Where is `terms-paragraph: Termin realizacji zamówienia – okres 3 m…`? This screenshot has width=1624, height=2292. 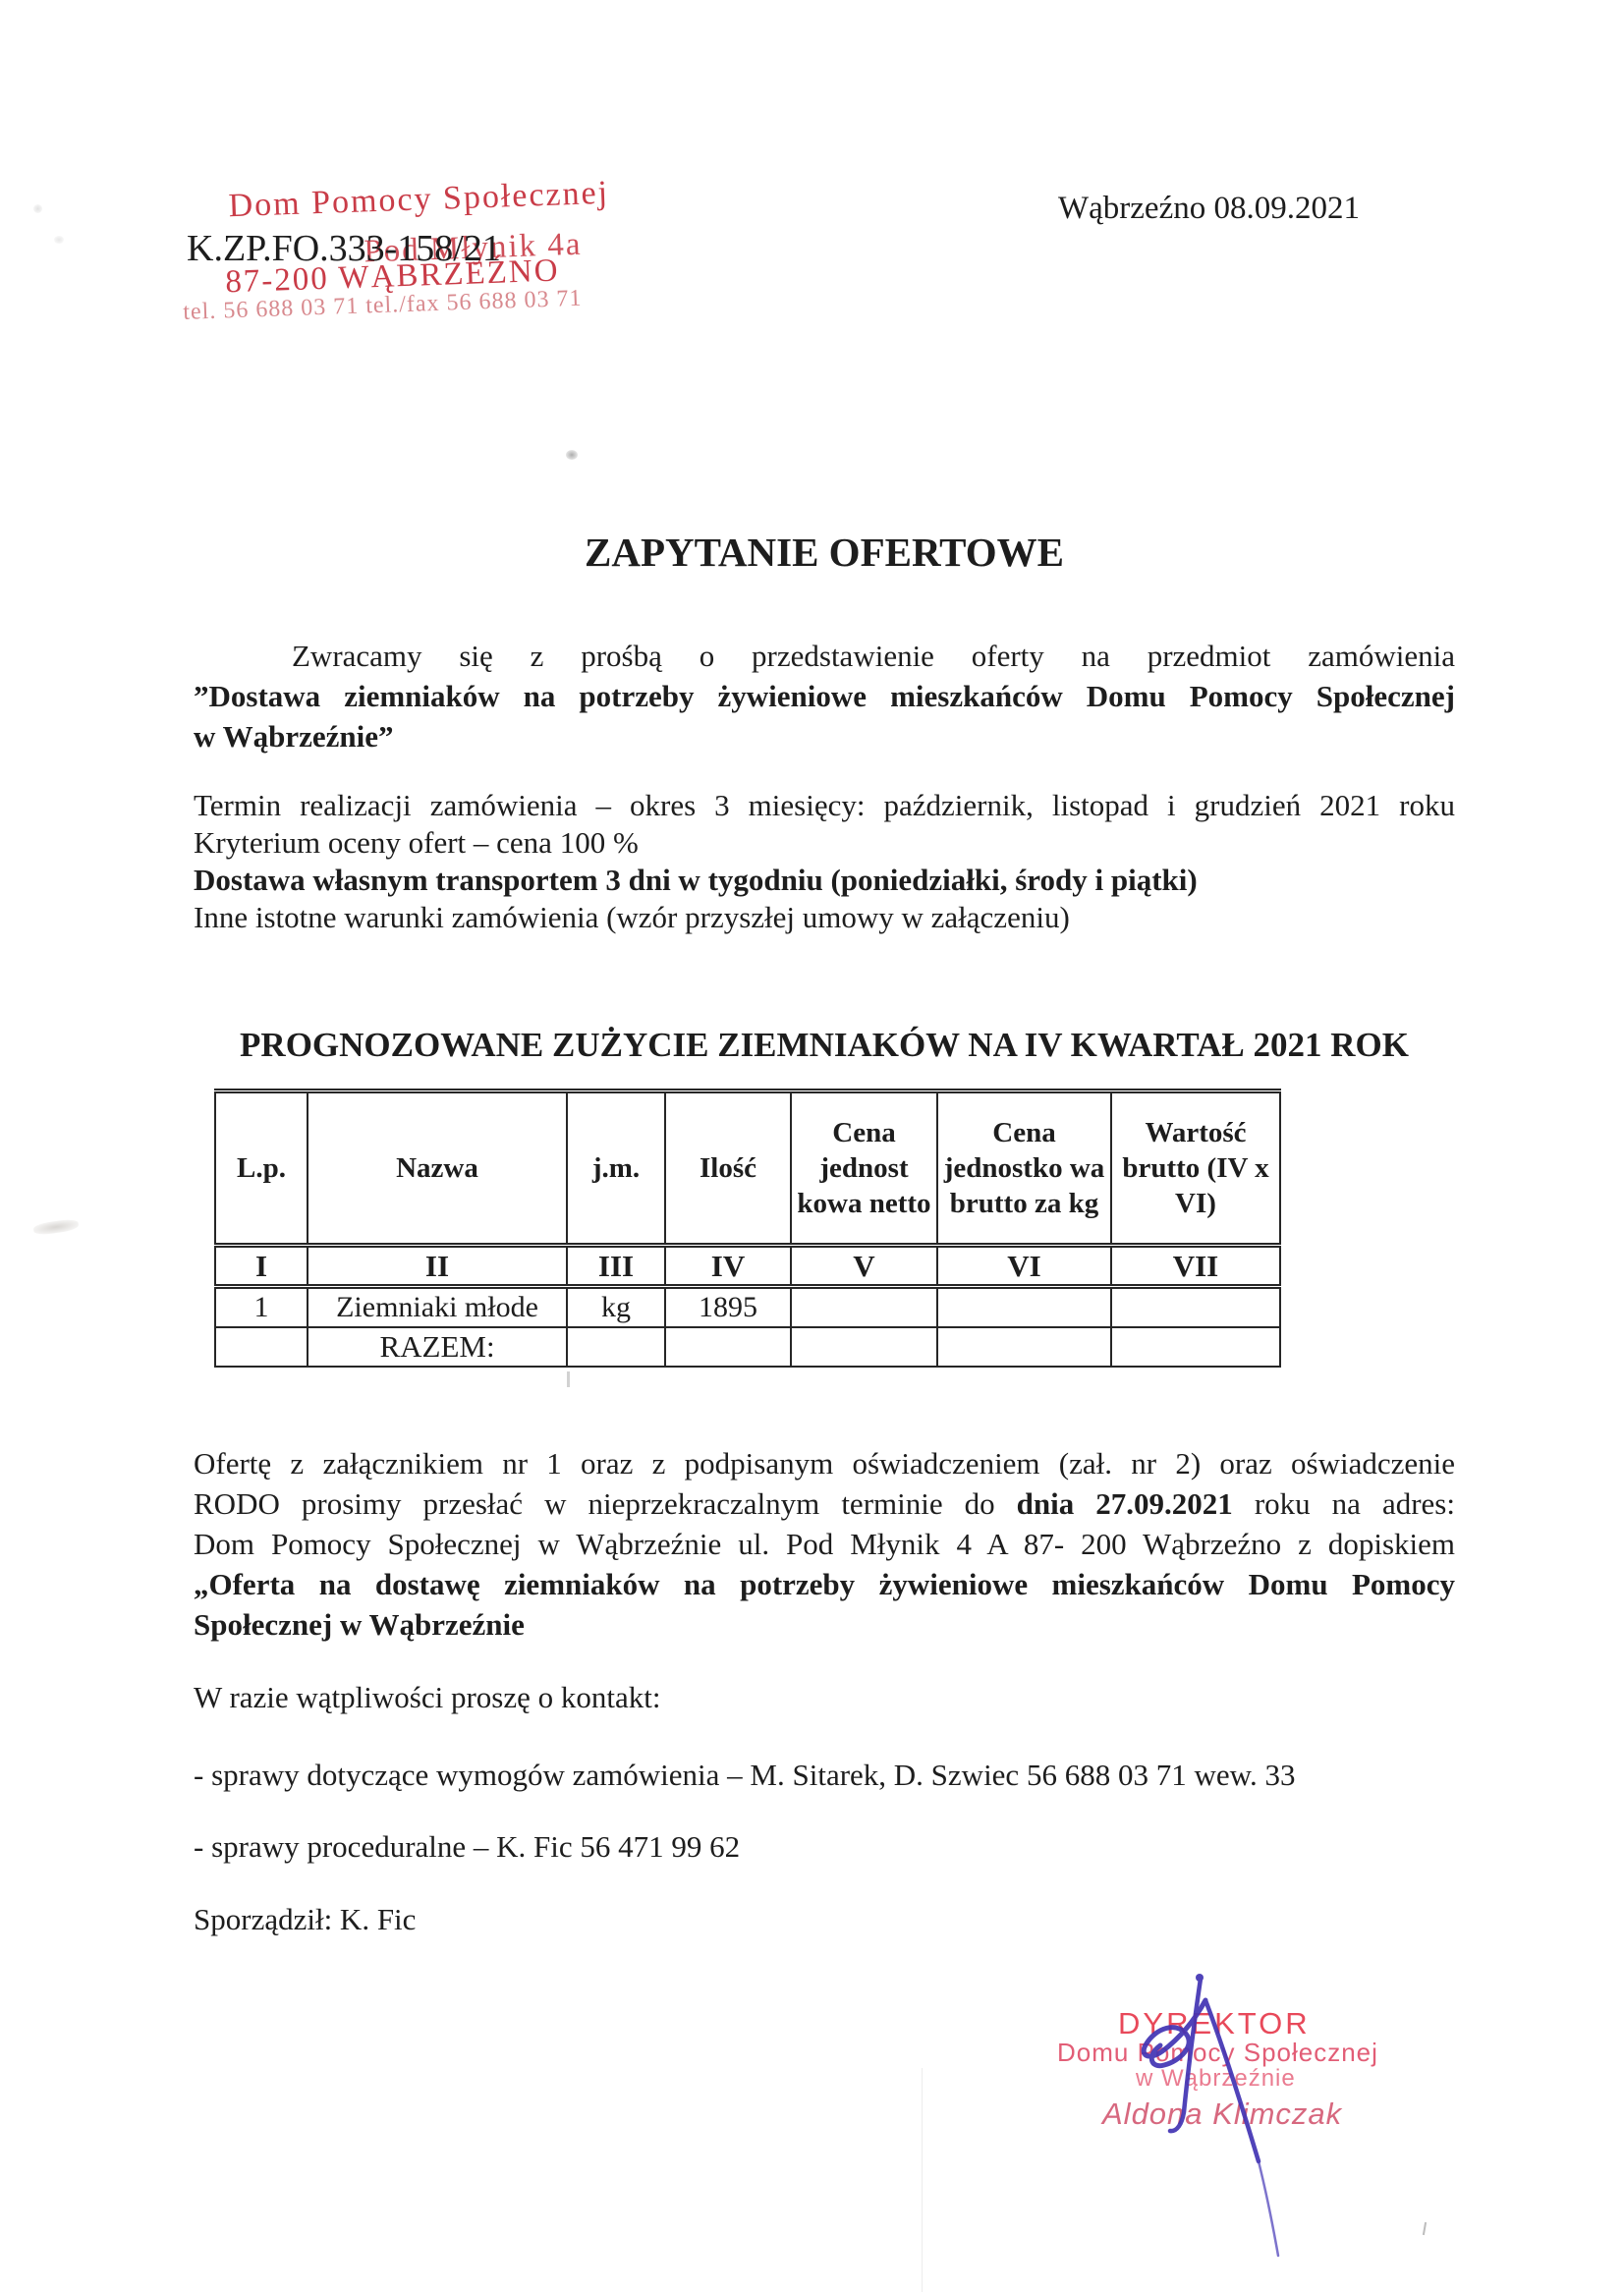 terms-paragraph: Termin realizacji zamówienia – okres 3 m… is located at coordinates (824, 862).